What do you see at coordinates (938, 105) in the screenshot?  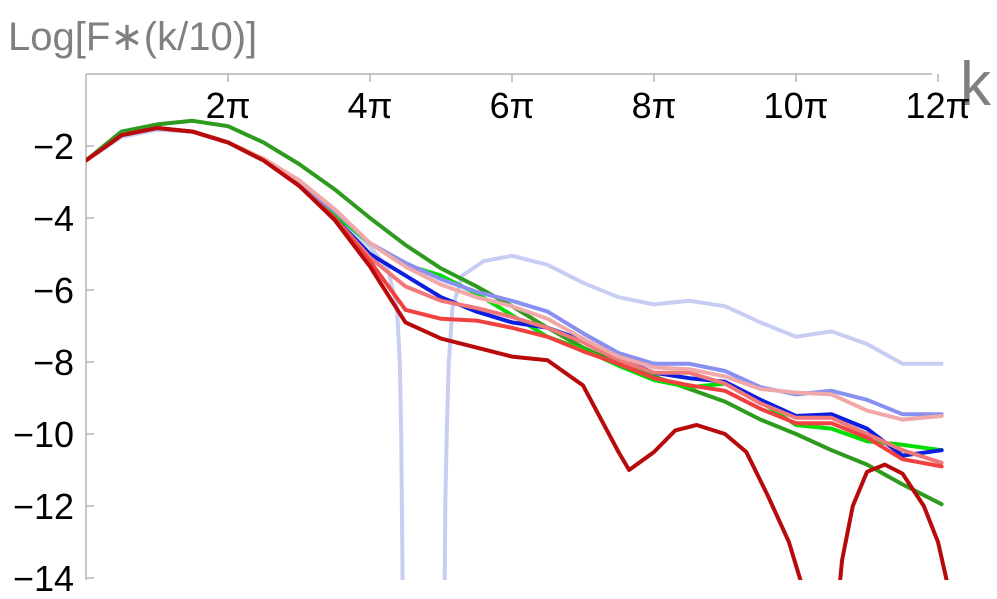 I see `x-tick-label: 12π` at bounding box center [938, 105].